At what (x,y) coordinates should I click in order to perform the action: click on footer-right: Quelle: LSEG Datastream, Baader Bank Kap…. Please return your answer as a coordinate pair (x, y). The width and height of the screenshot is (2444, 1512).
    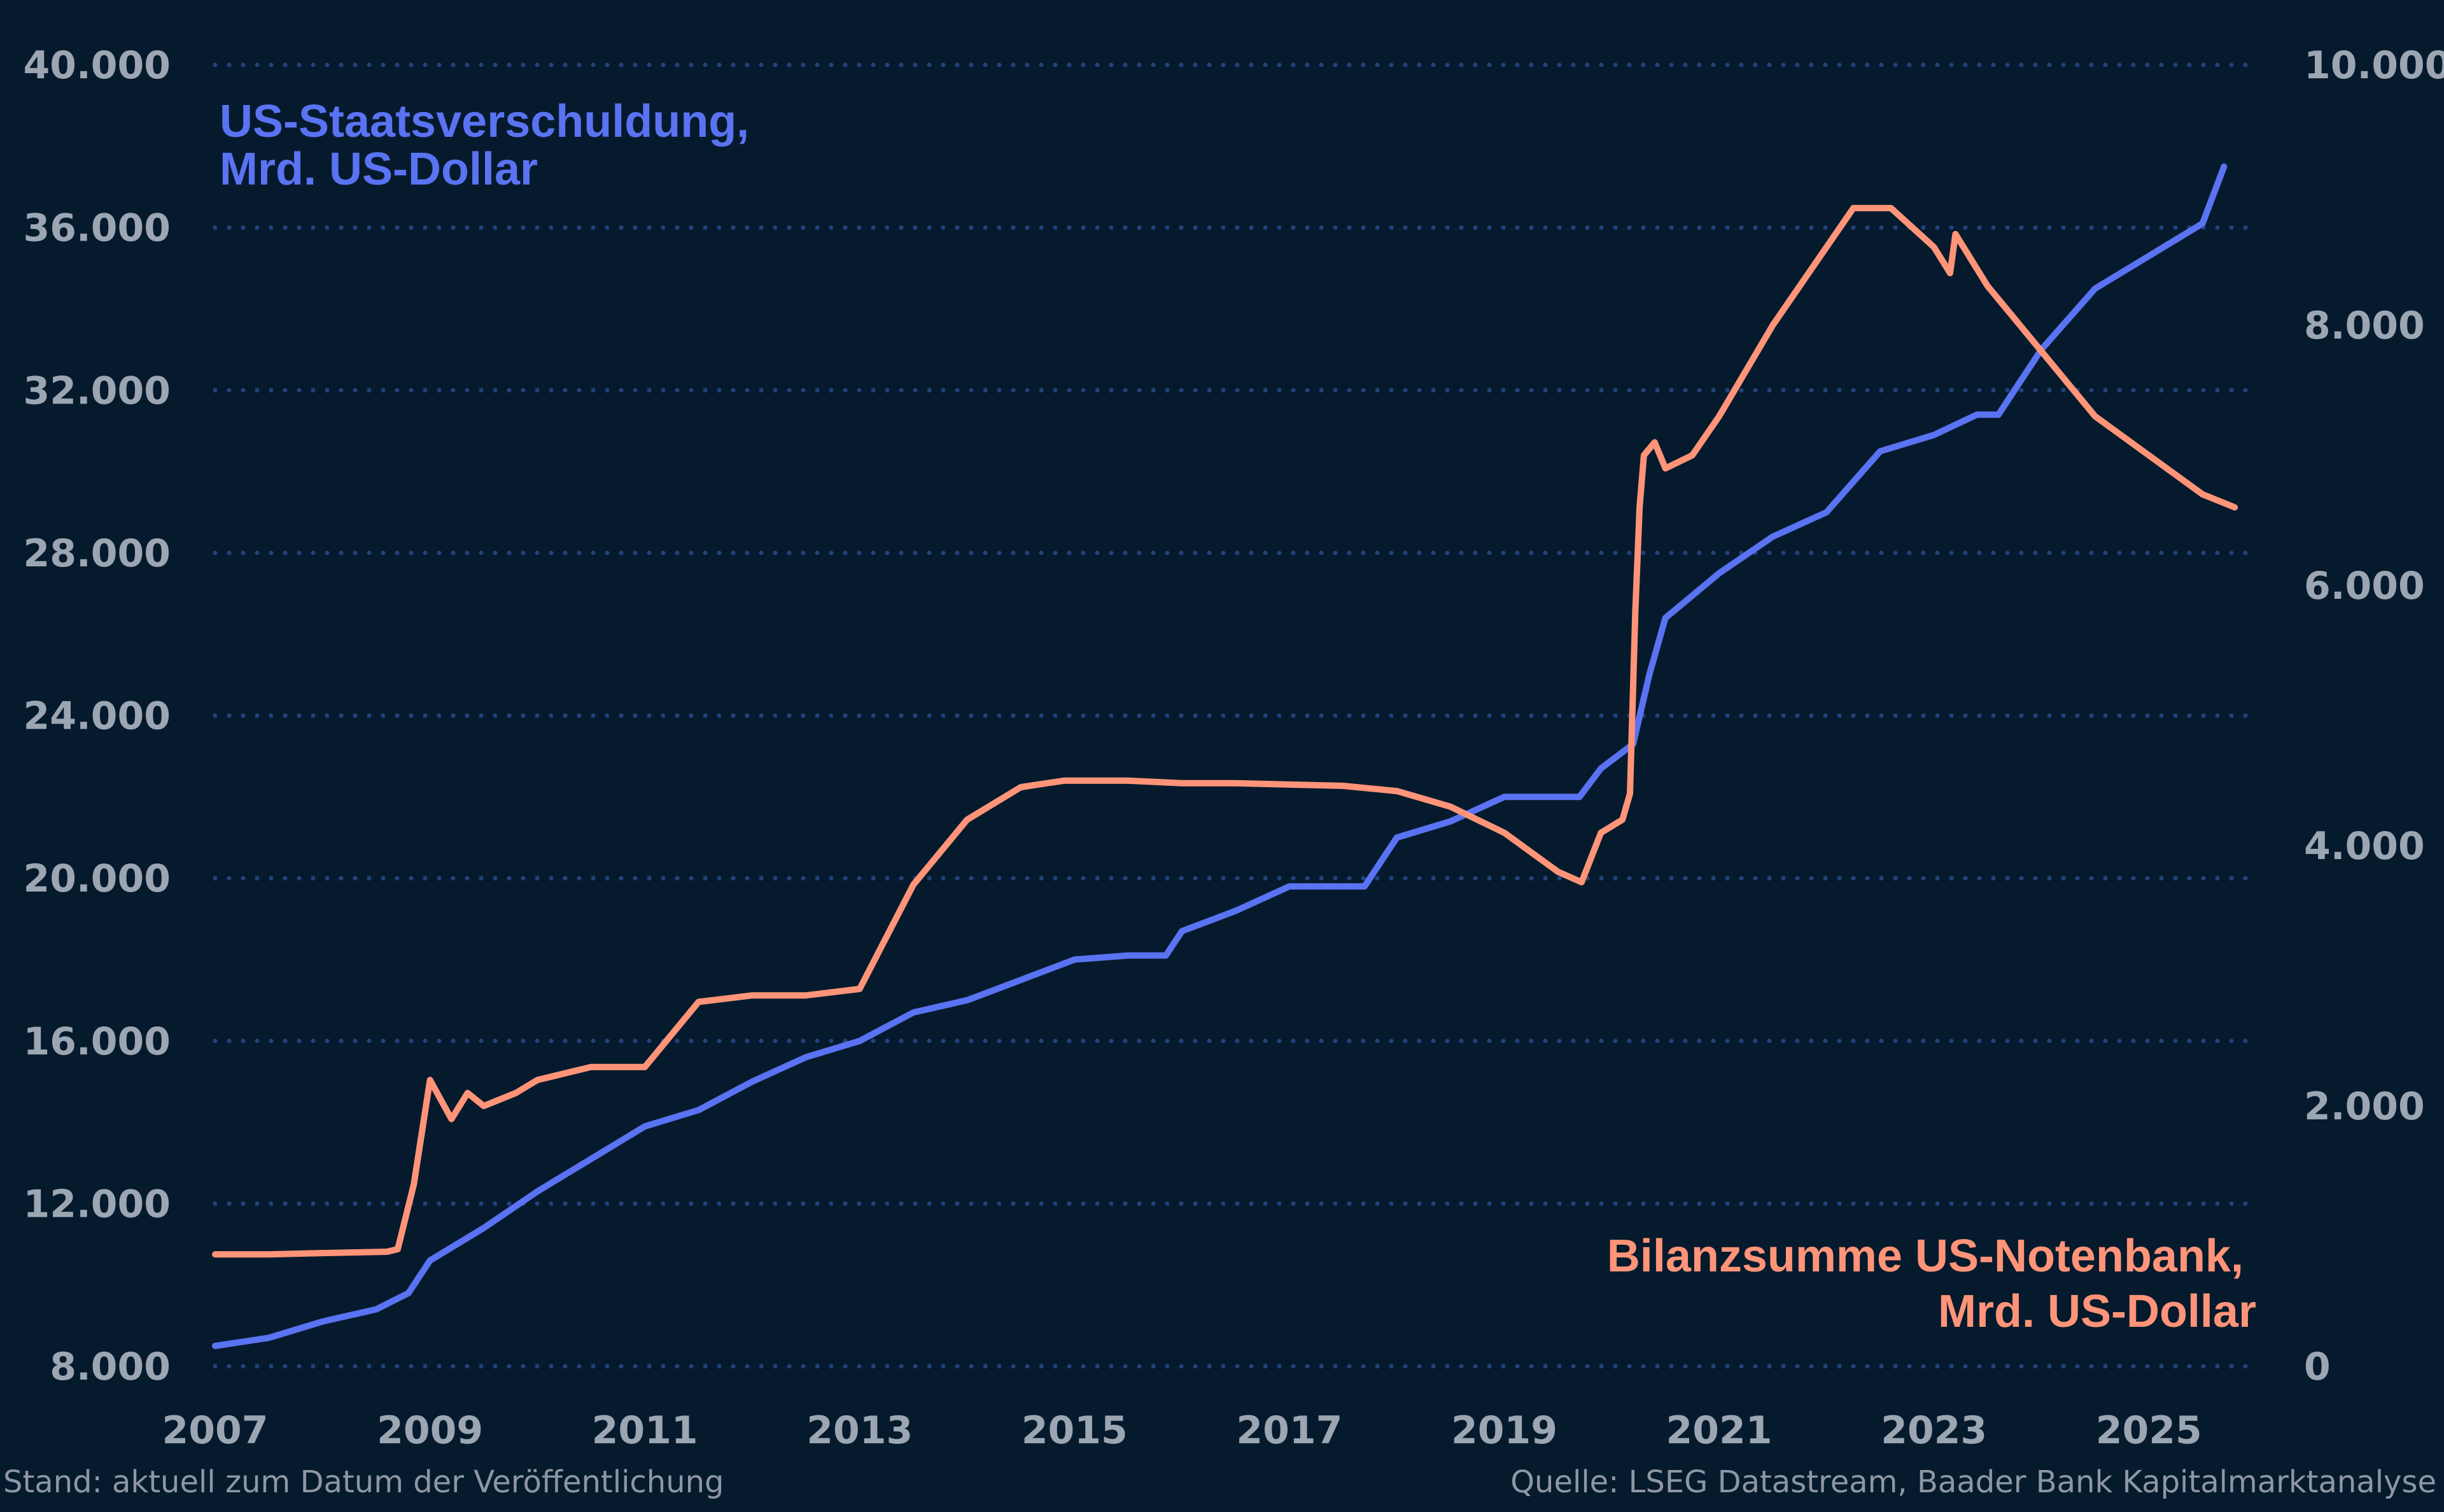
    Looking at the image, I should click on (1973, 1482).